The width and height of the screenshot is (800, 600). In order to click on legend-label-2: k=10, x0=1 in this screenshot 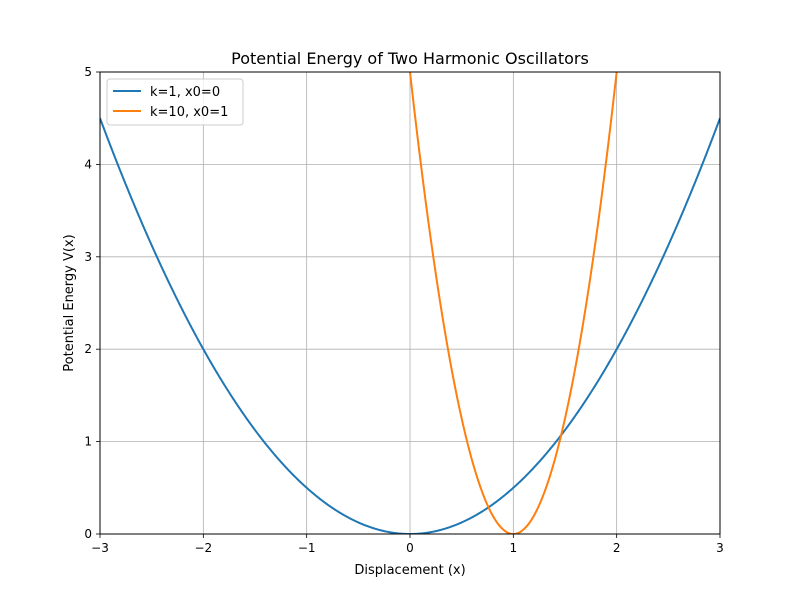, I will do `click(189, 112)`.